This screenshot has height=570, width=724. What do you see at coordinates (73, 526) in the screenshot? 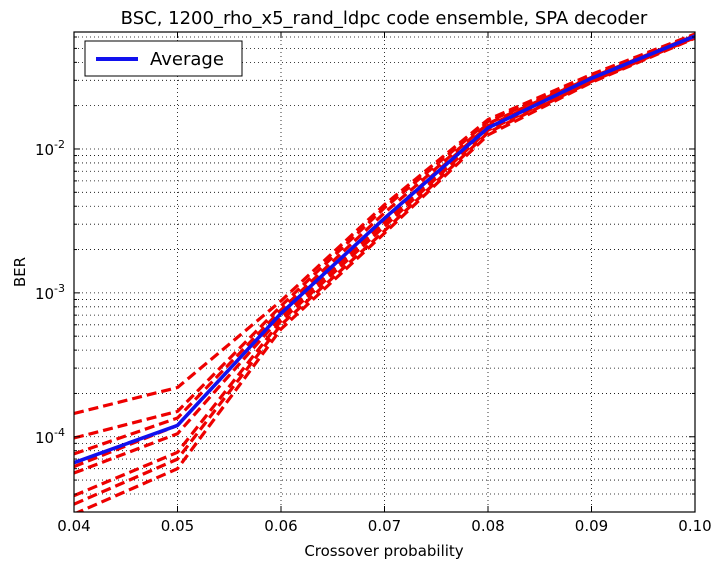
I see `x-tick-label: 0.04` at bounding box center [73, 526].